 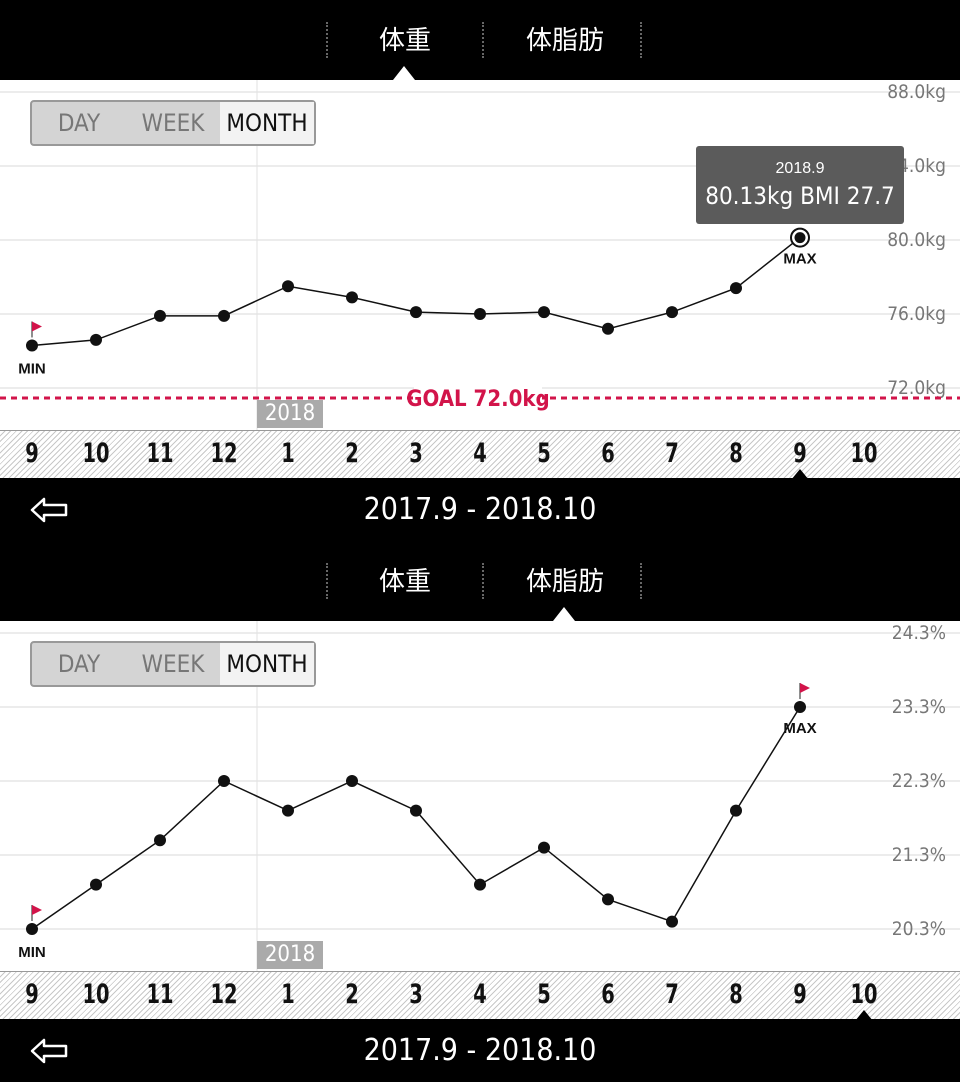 What do you see at coordinates (478, 398) in the screenshot?
I see `goal-label-bg` at bounding box center [478, 398].